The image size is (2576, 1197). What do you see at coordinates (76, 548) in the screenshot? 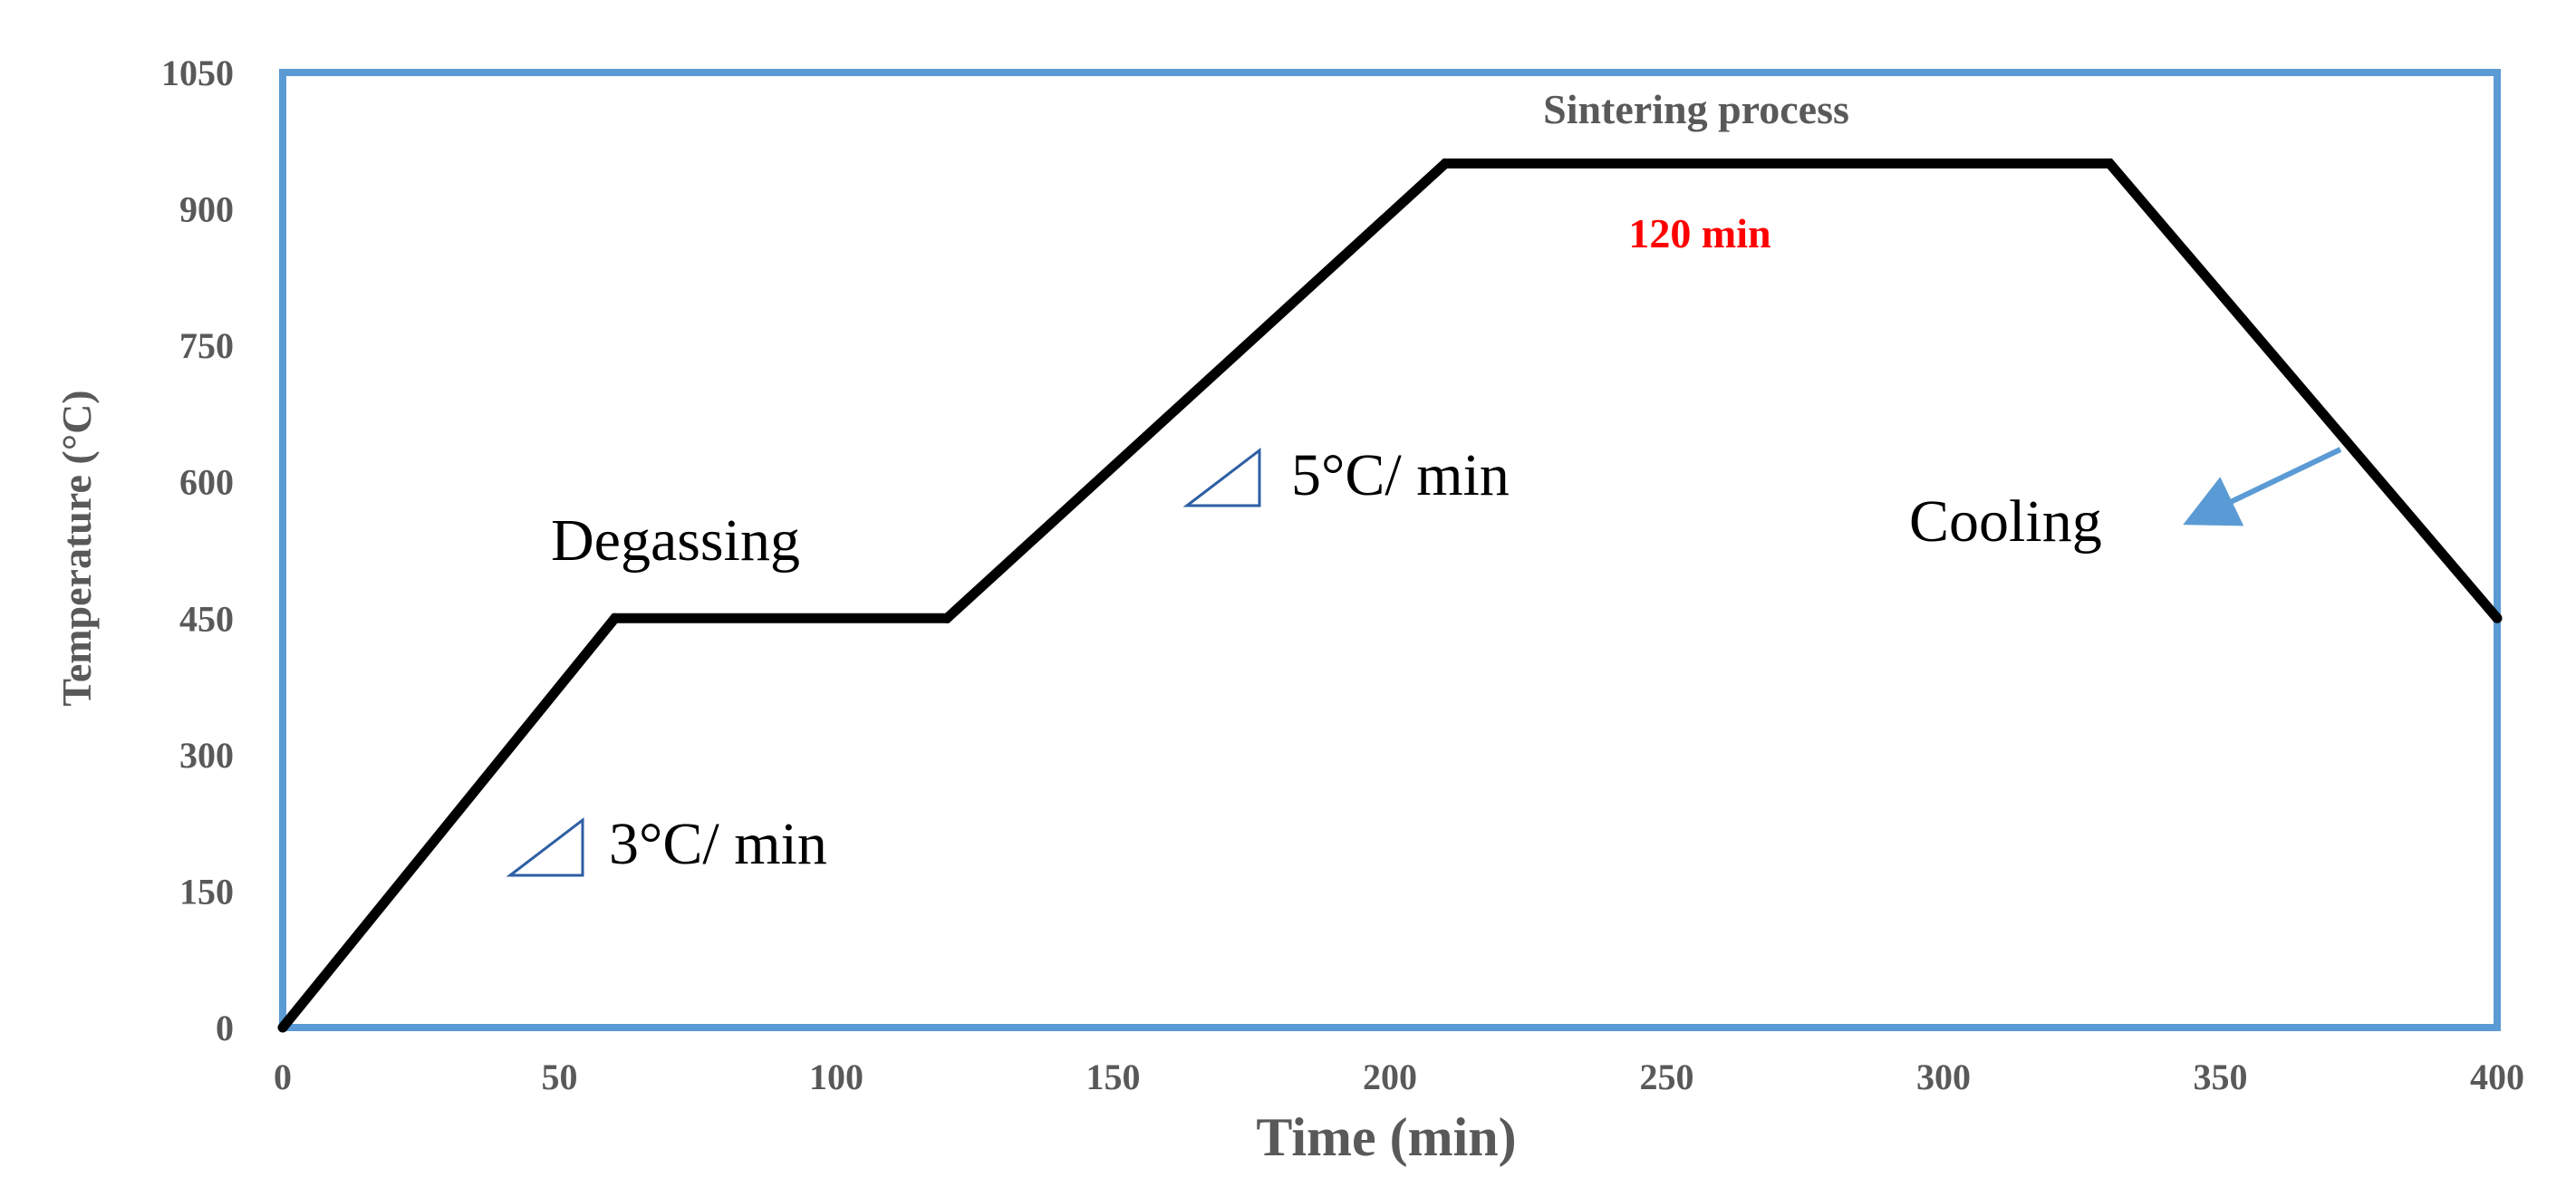
I see `y-axis-title: Temperature (°C)` at bounding box center [76, 548].